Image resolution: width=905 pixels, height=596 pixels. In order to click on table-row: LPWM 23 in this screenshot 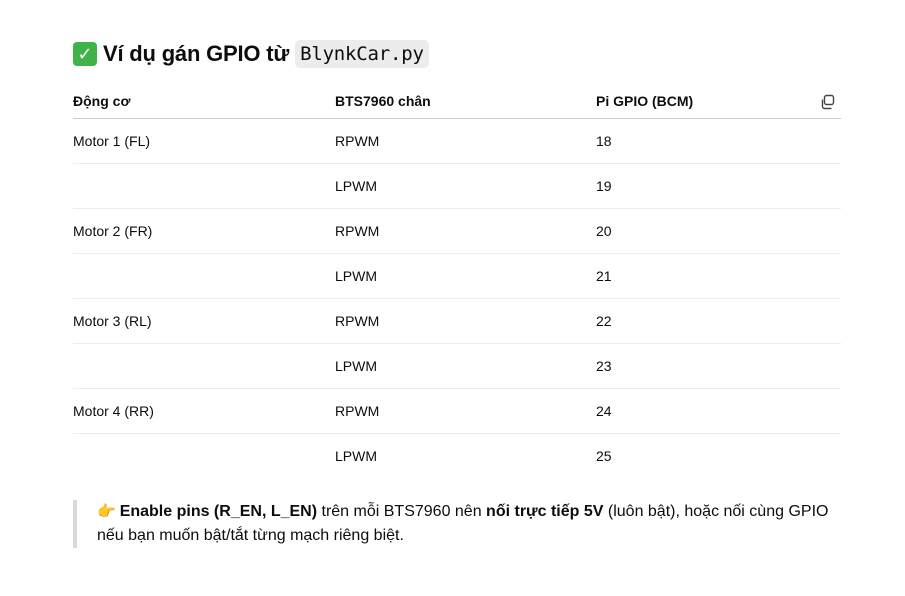, I will do `click(457, 366)`.